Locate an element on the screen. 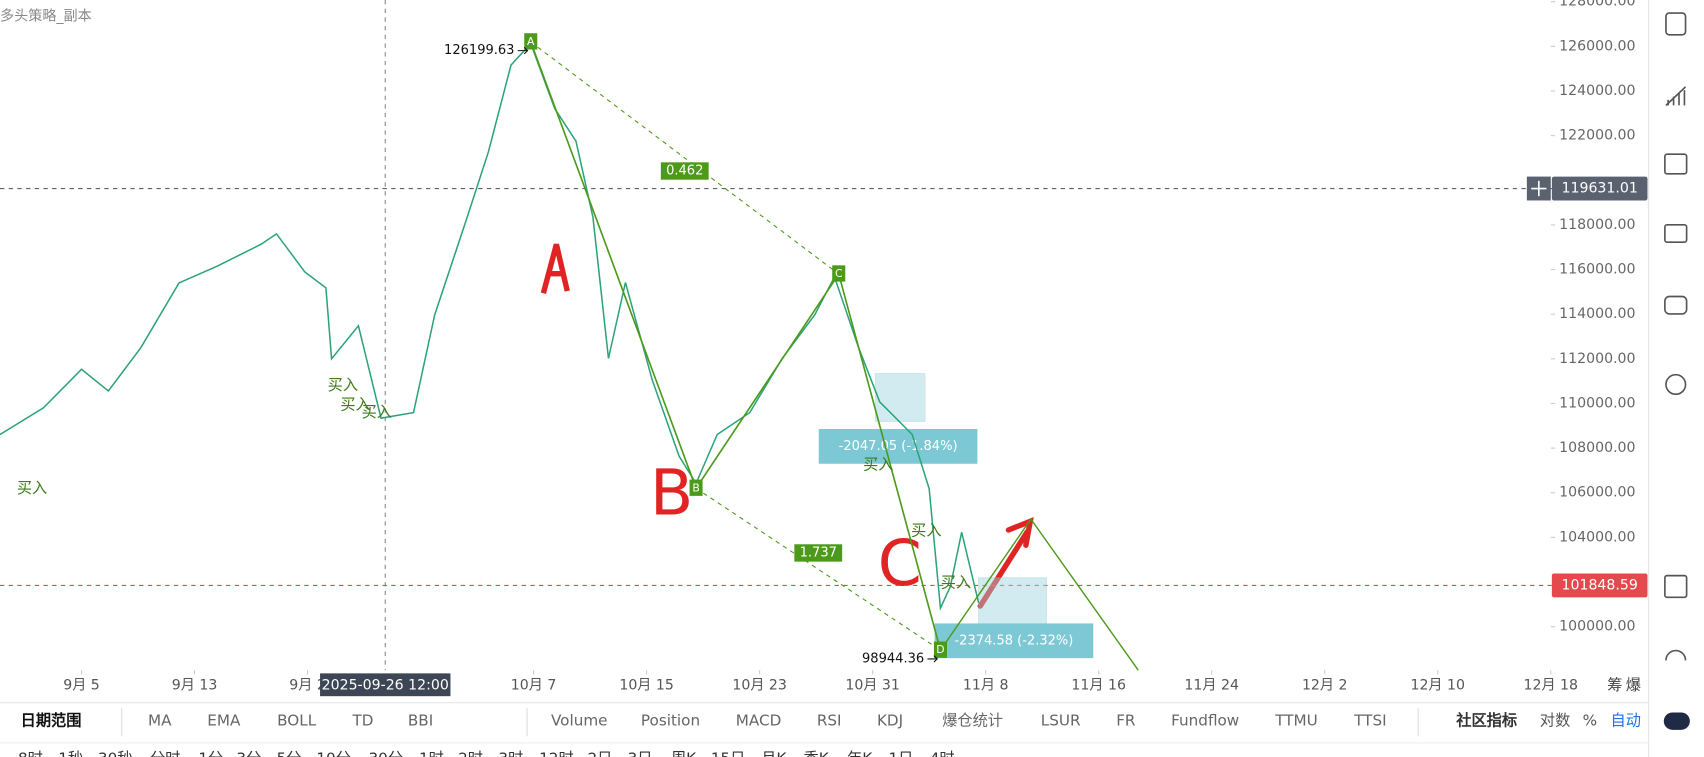  indicator-tab: TTMU is located at coordinates (1296, 721).